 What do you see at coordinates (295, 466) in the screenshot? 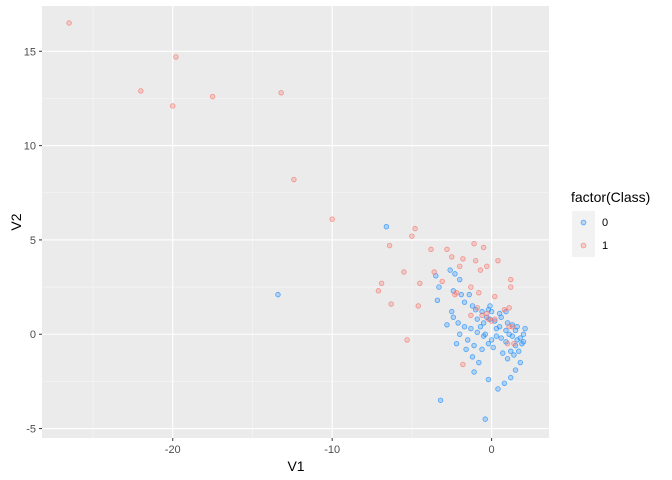
I see `x-axis-title: V1` at bounding box center [295, 466].